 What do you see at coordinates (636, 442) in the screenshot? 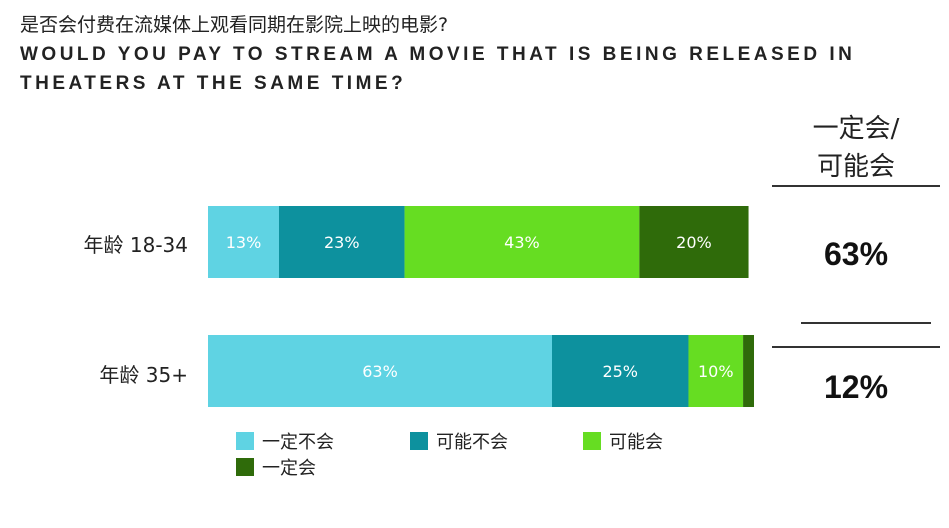
I see `legend-label-probably-yes: 可能会` at bounding box center [636, 442].